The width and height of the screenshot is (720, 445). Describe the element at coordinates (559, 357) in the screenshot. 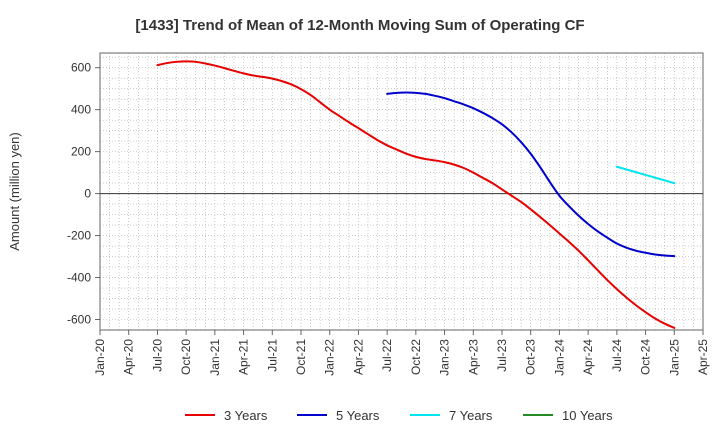

I see `x-tick-label: Jan-24` at that location.